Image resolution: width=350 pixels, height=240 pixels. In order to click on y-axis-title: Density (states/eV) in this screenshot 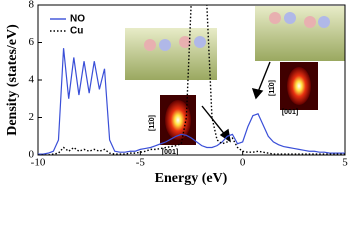, I will do `click(12, 80)`.